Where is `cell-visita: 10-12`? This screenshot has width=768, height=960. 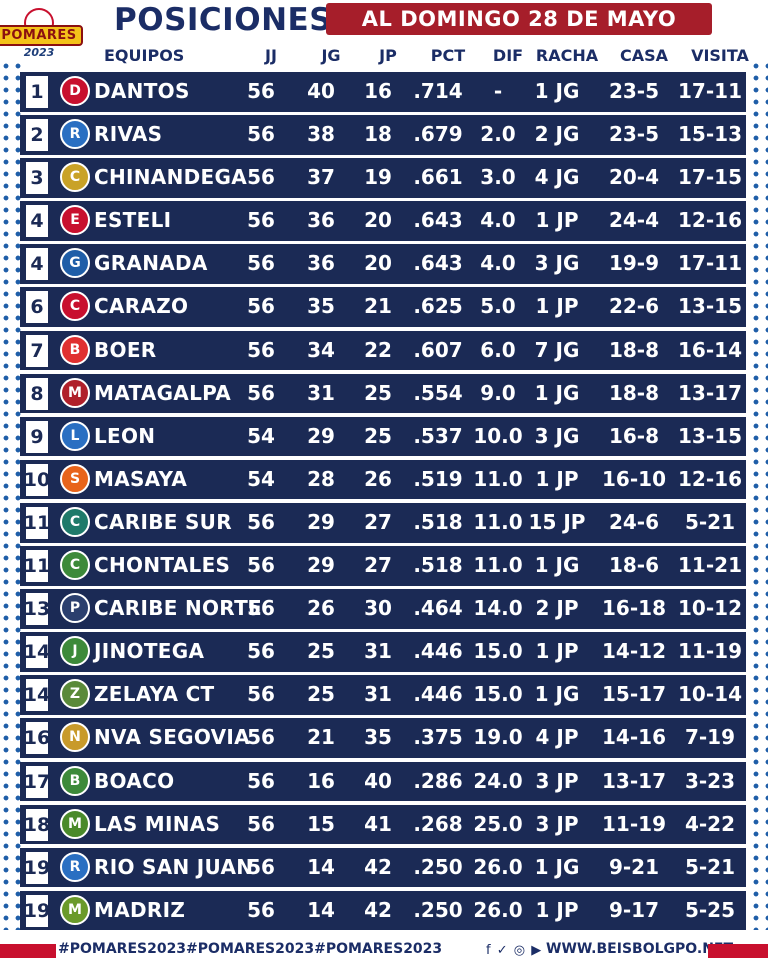 cell-visita: 10-12 is located at coordinates (710, 608).